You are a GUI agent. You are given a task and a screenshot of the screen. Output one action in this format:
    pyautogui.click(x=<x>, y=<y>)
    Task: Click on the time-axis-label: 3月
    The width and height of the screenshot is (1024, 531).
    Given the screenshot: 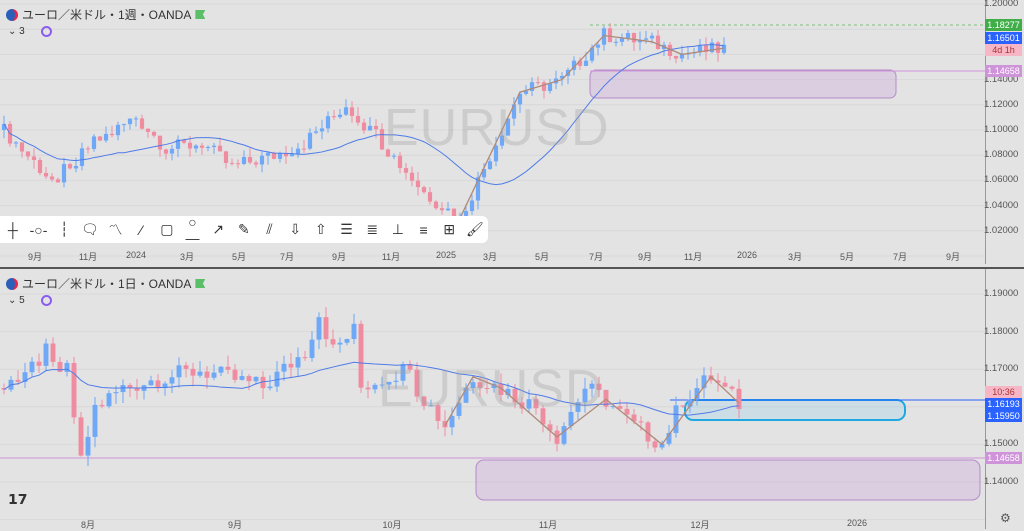 What is the action you would take?
    pyautogui.click(x=490, y=257)
    